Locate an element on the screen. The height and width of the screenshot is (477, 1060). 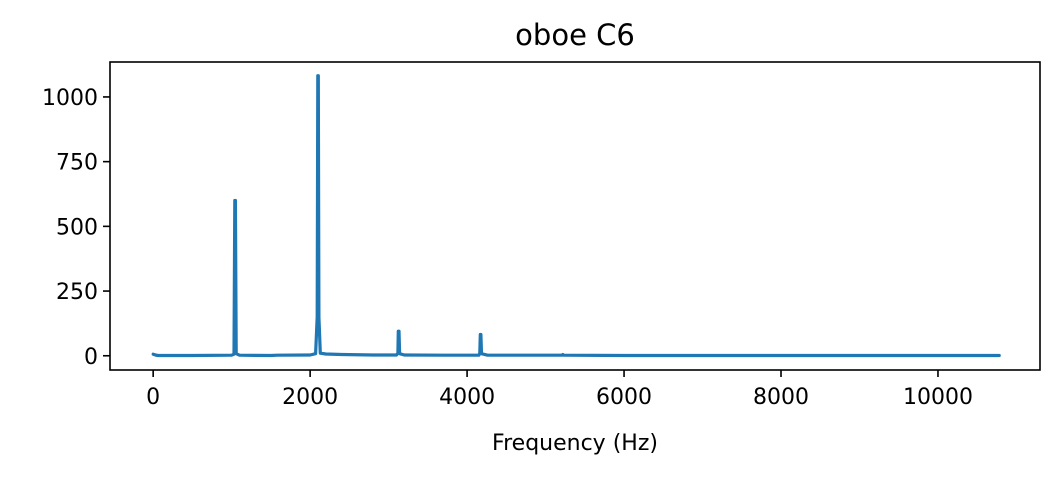
y-tick-label: 750 is located at coordinates (77, 163).